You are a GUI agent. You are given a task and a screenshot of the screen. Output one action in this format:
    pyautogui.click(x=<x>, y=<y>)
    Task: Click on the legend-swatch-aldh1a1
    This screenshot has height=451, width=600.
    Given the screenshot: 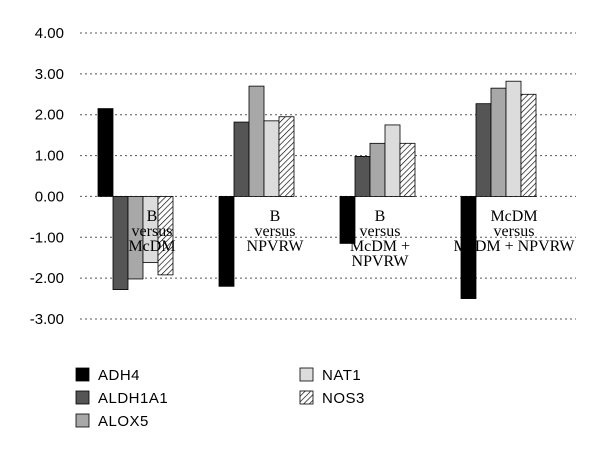 What is the action you would take?
    pyautogui.click(x=82, y=397)
    